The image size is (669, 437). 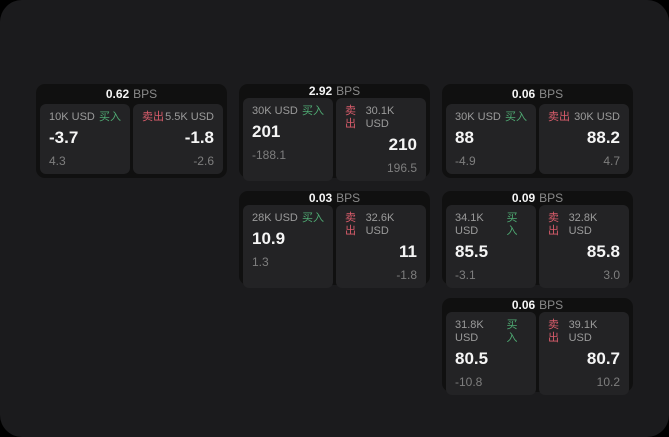 I want to click on sell-sub-value: 4.7, so click(x=611, y=161).